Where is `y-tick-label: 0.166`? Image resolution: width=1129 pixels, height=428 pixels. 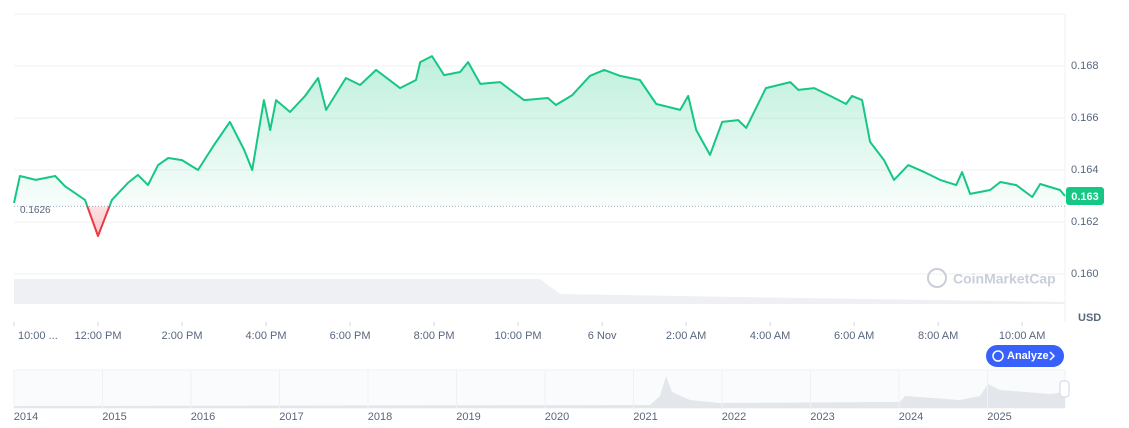
y-tick-label: 0.166 is located at coordinates (1085, 118).